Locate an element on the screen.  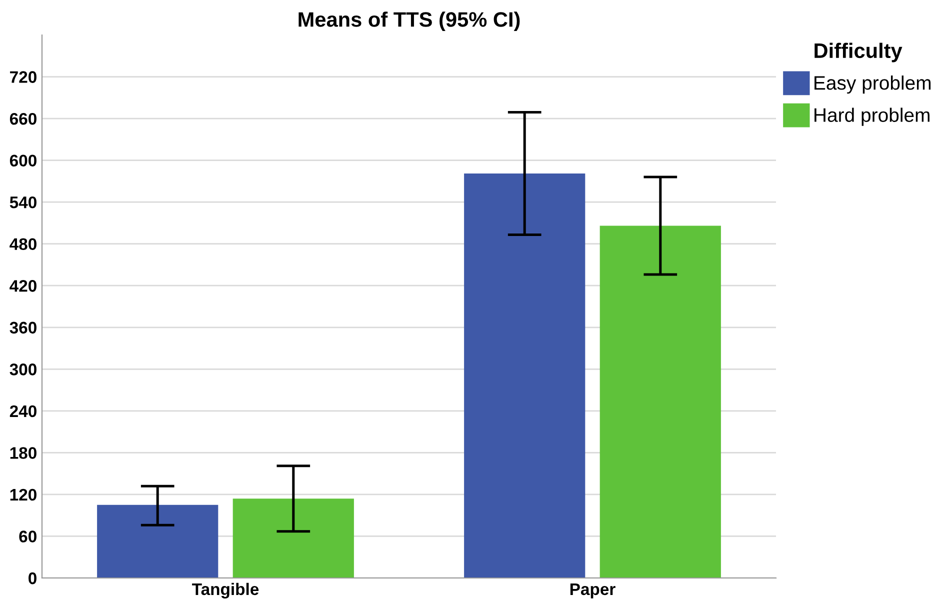
chart-title: Means of TTS (95% CI) is located at coordinates (409, 21).